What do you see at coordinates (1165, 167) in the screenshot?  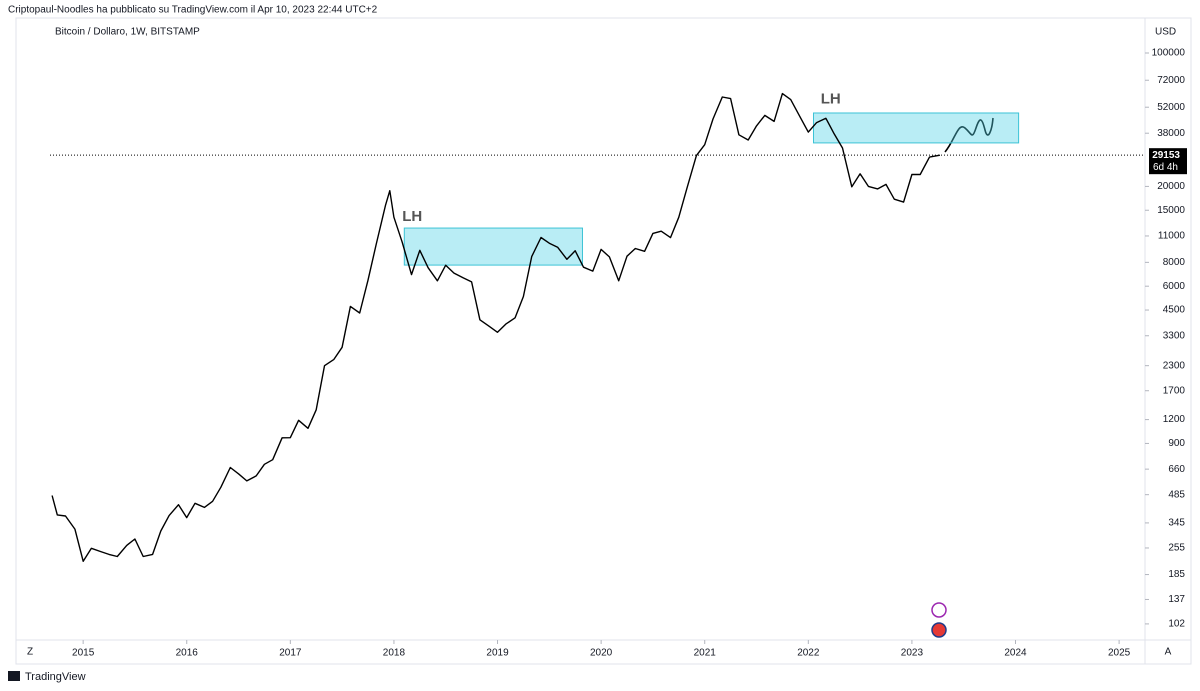 I see `countdown: 6d 4h` at bounding box center [1165, 167].